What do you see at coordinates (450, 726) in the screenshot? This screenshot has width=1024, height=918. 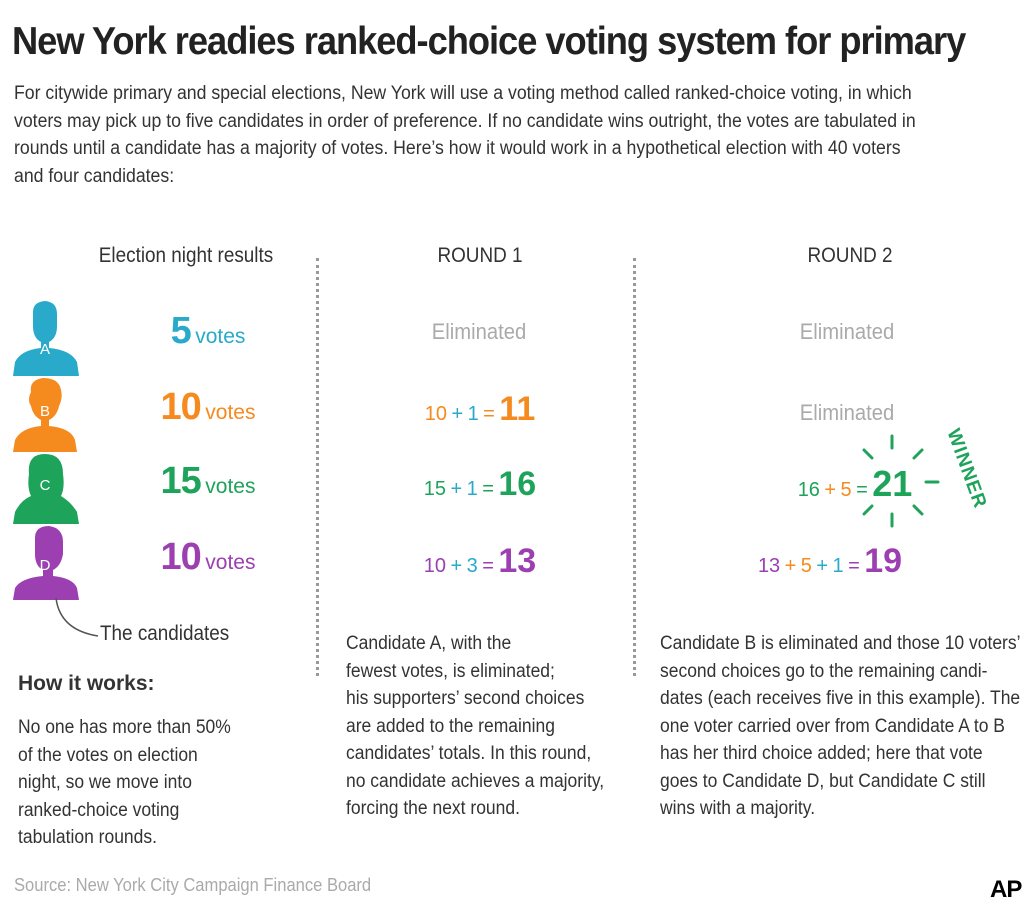 I see `round1-text-line: are added to the remaining` at bounding box center [450, 726].